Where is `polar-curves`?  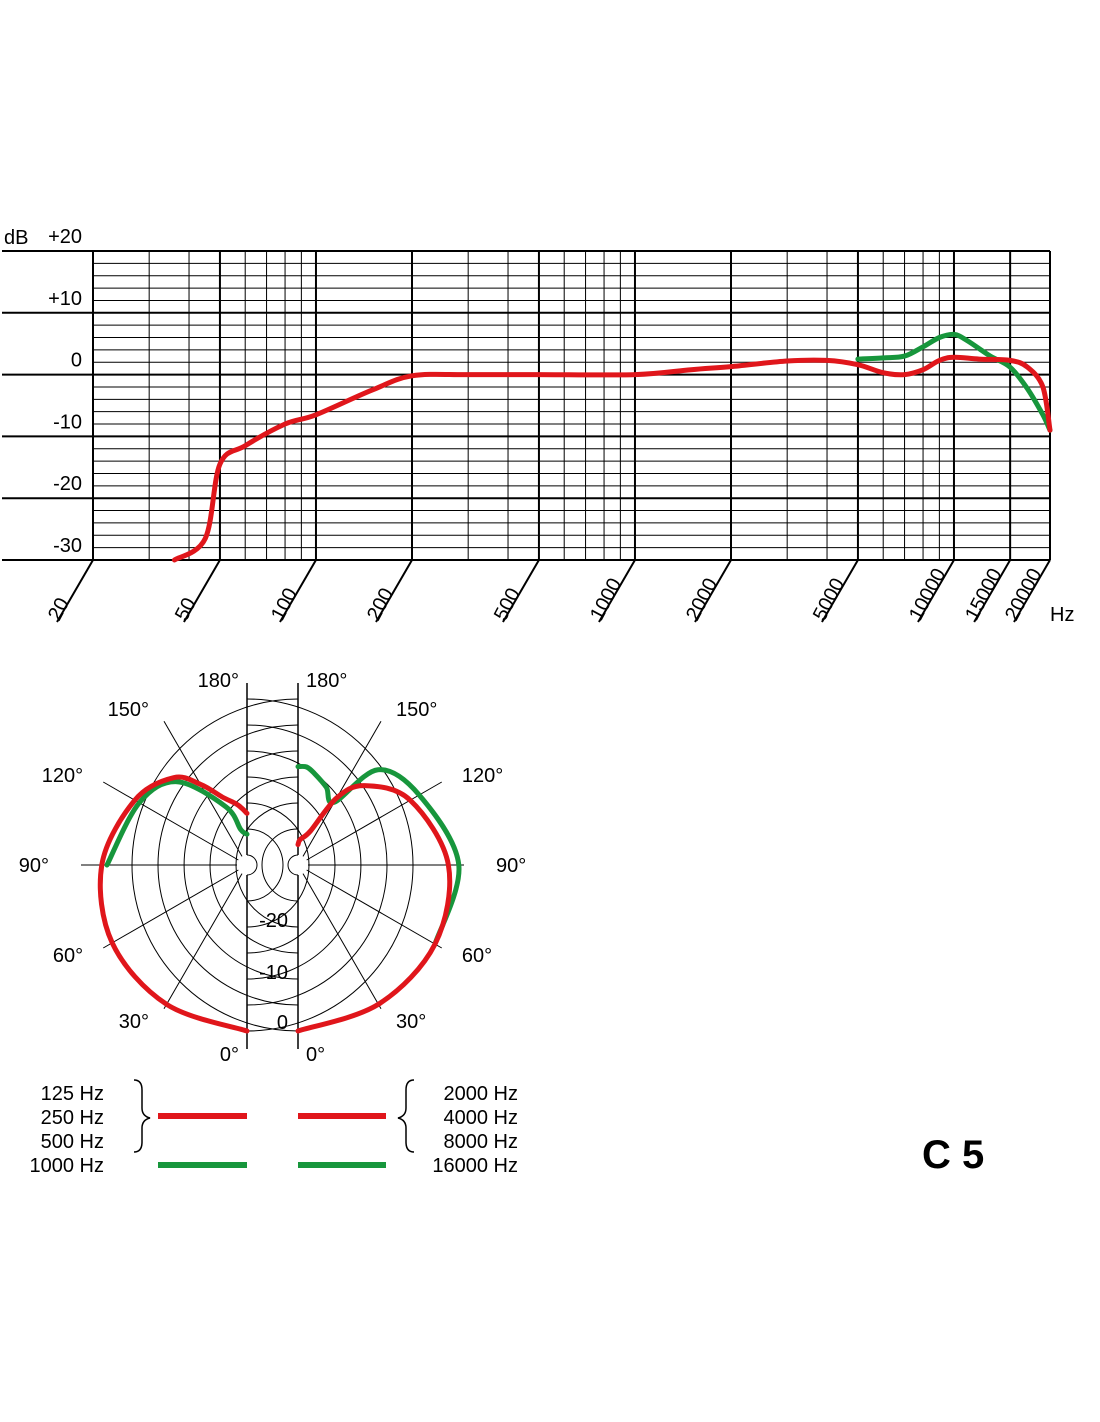
polar-curves is located at coordinates (279, 898).